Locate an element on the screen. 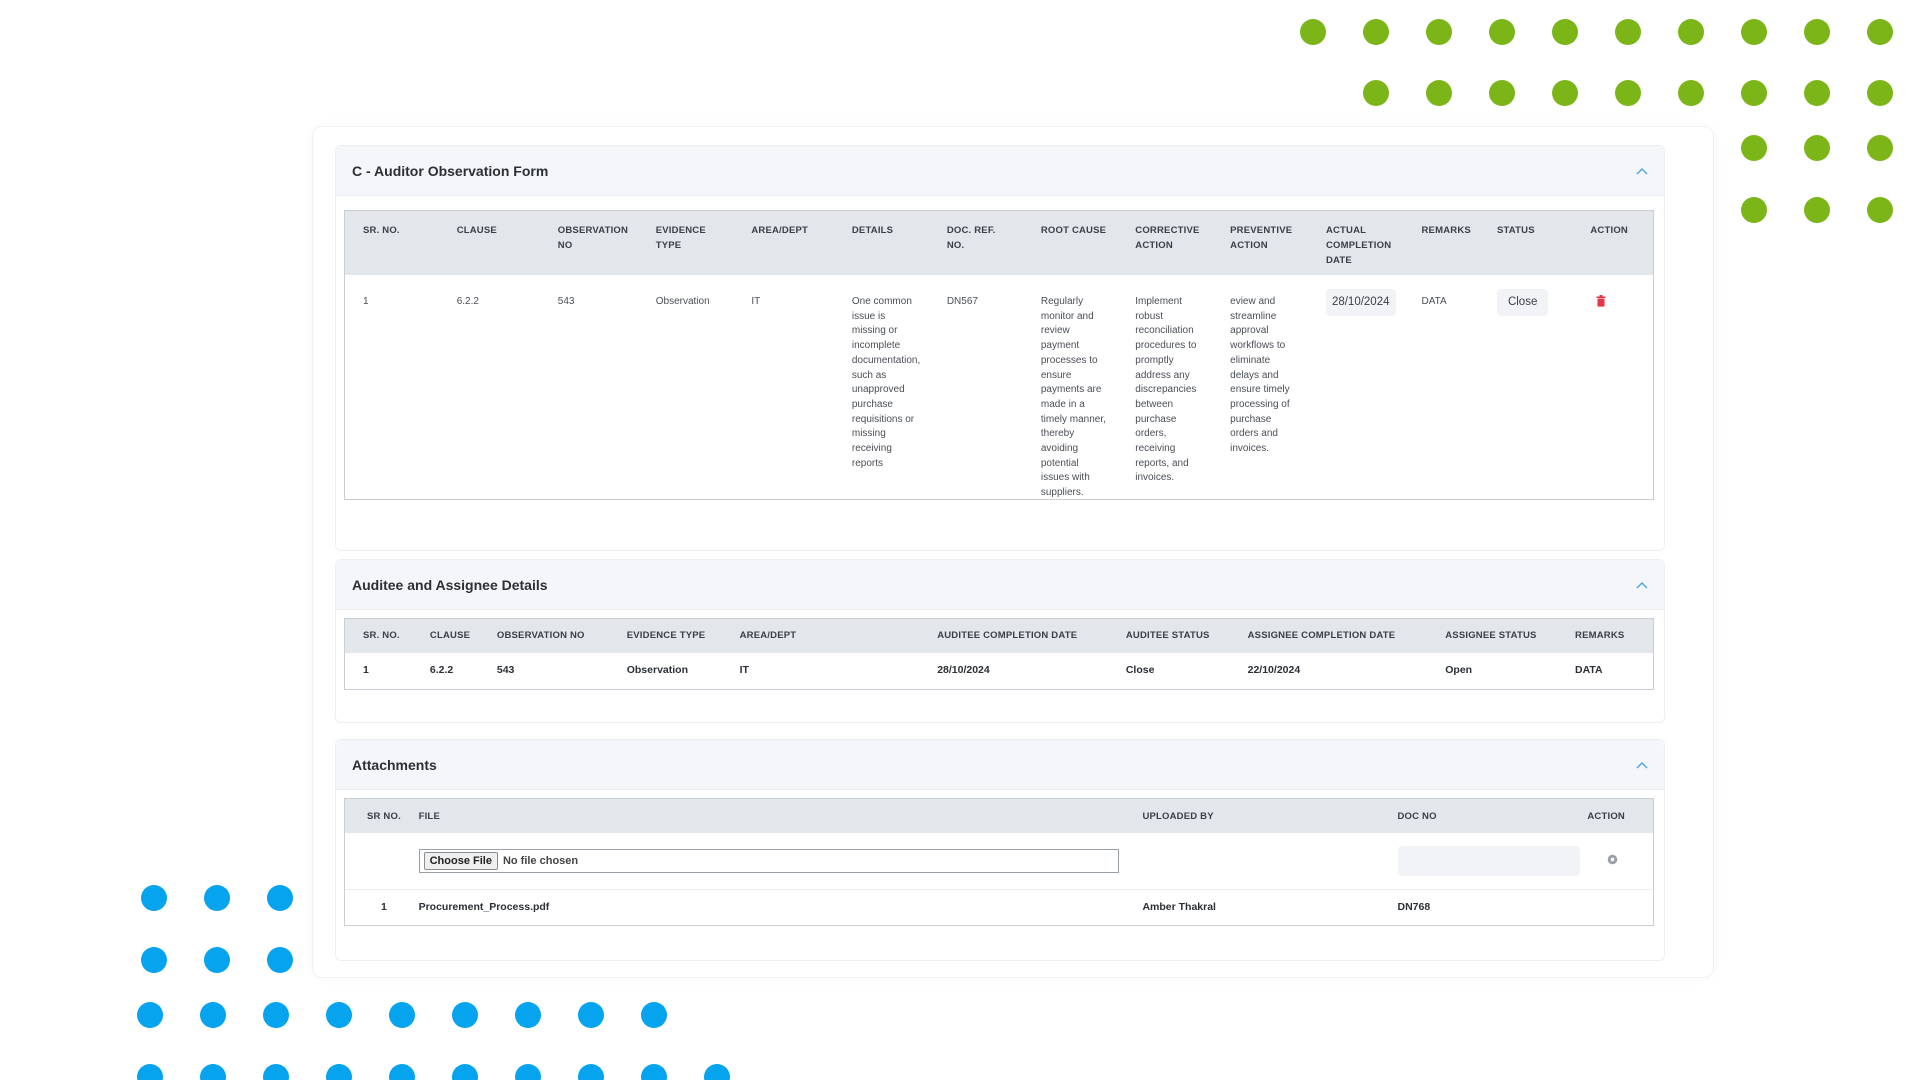 The width and height of the screenshot is (1920, 1080). column-header: SR NO. is located at coordinates (380, 816).